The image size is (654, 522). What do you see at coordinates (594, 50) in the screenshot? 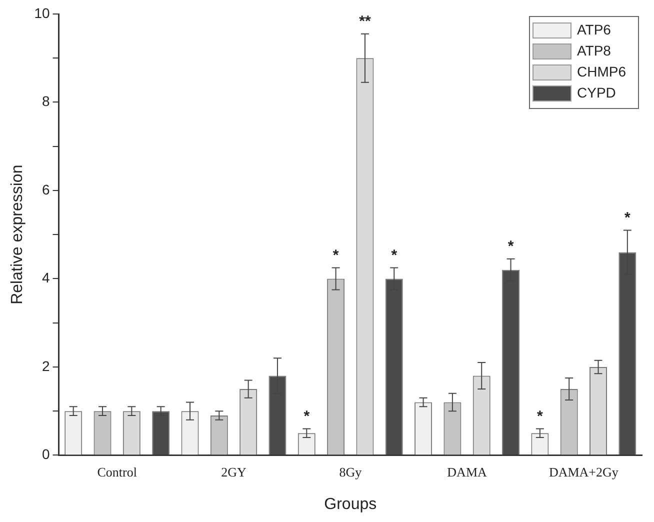
I see `legend-label: ATP8` at bounding box center [594, 50].